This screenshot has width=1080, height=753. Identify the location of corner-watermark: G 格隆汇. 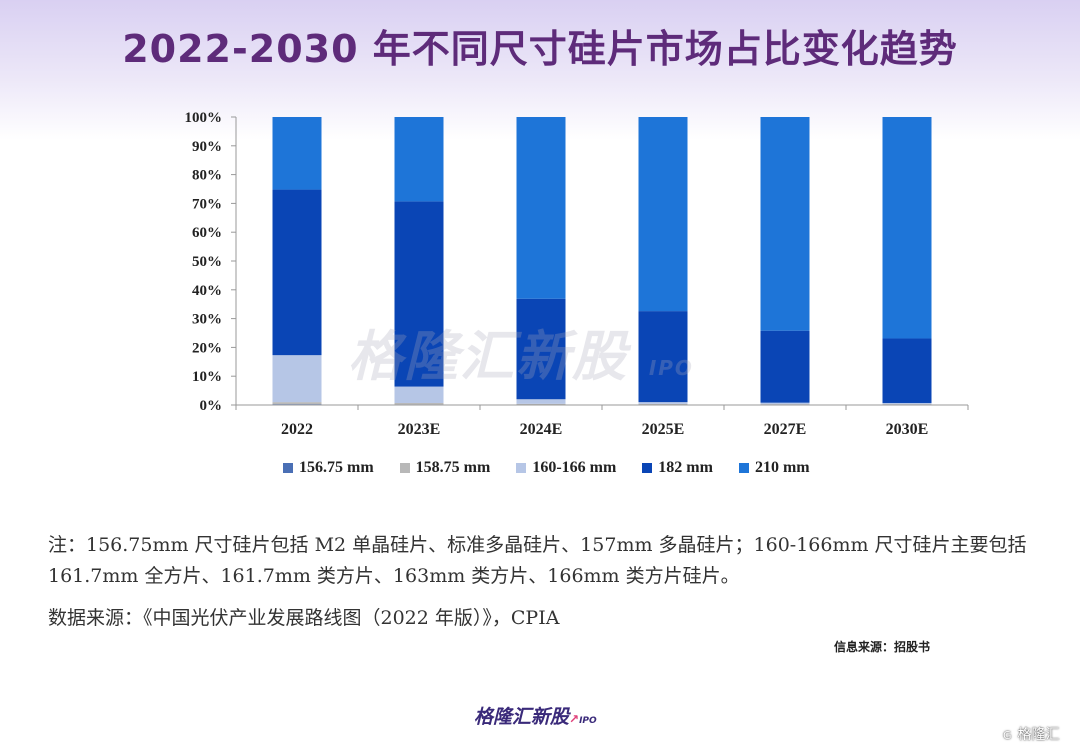
(1030, 734).